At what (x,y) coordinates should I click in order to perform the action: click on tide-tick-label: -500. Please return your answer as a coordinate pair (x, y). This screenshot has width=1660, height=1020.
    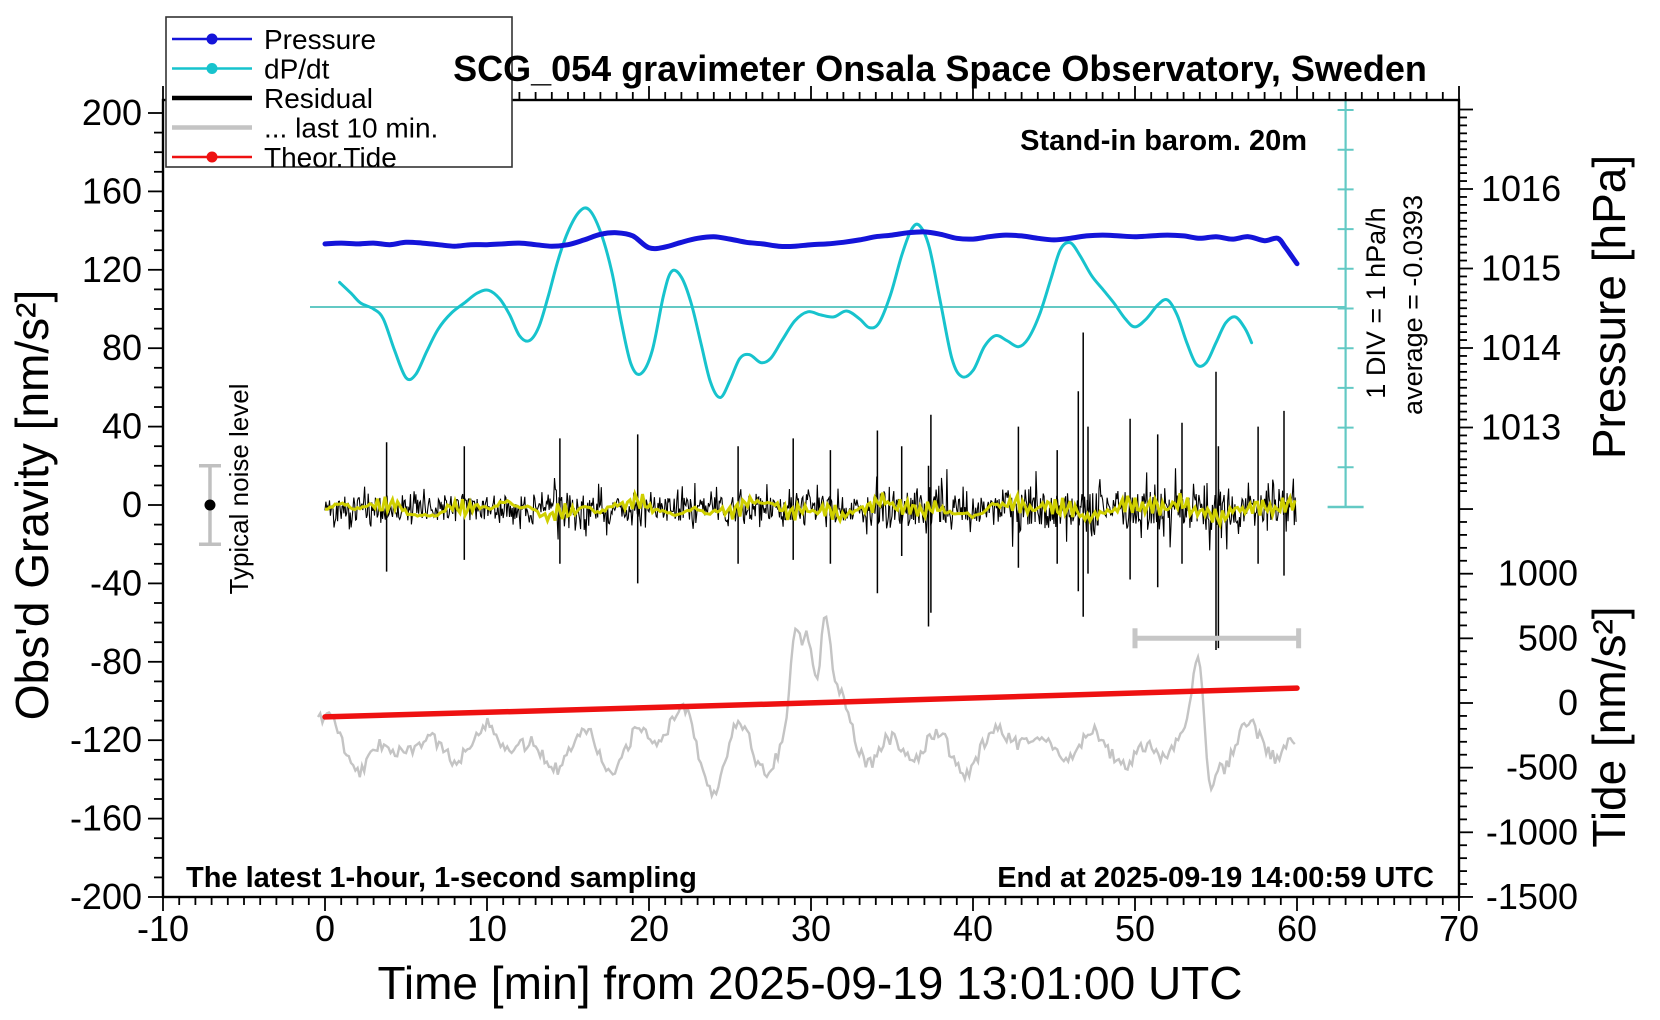
    Looking at the image, I should click on (1542, 767).